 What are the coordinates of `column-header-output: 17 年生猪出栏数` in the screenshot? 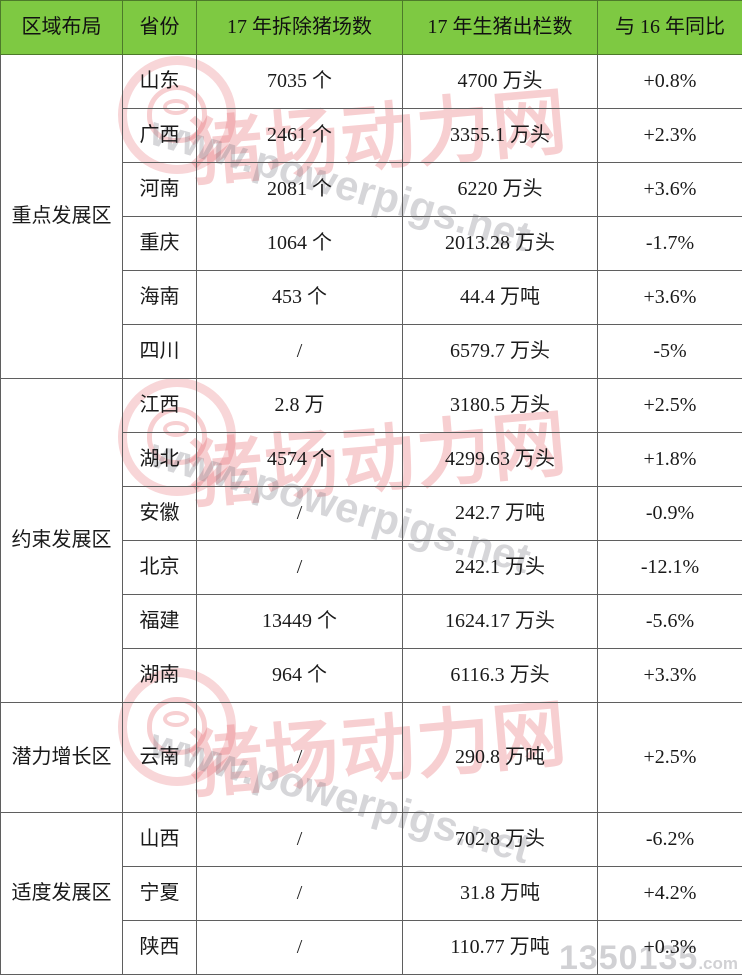 It's located at (500, 27).